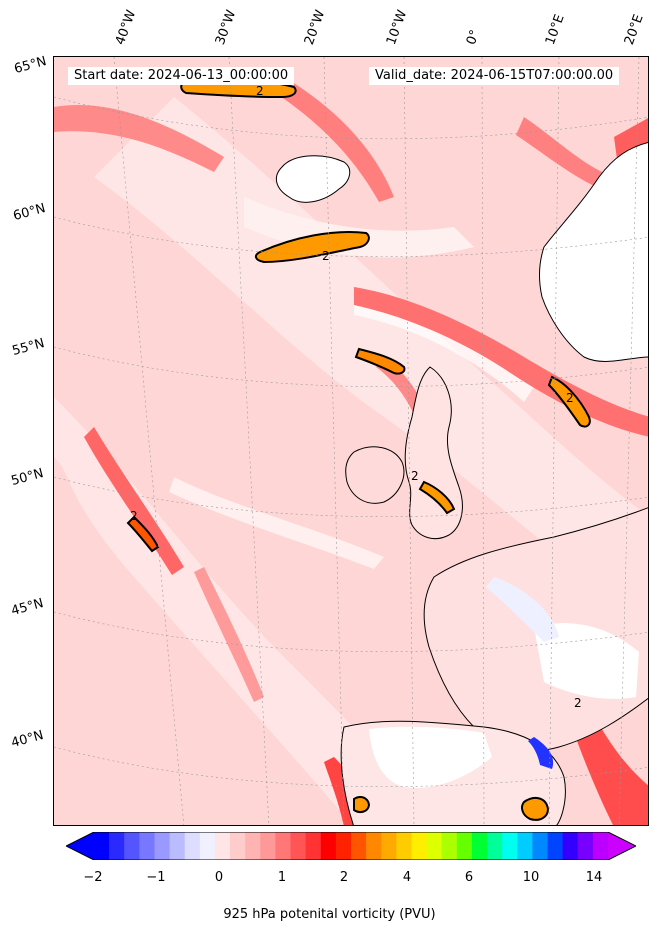 This screenshot has height=936, width=659. What do you see at coordinates (430, 757) in the screenshot?
I see `iberia-white-region` at bounding box center [430, 757].